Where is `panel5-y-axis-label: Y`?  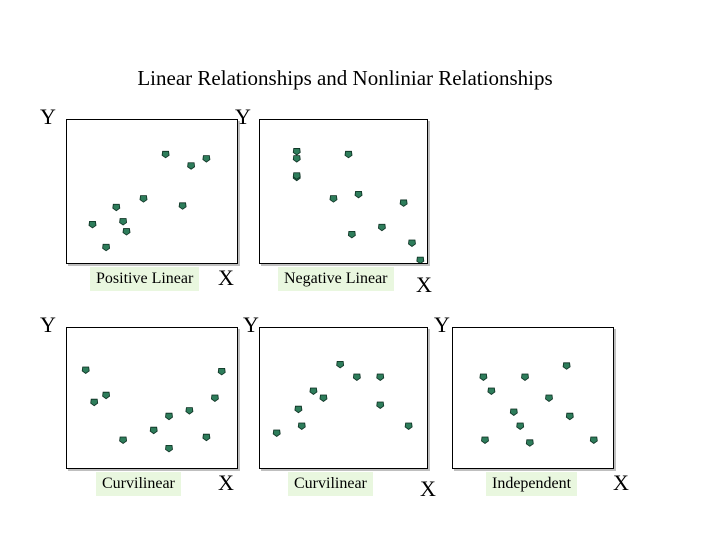
panel5-y-axis-label: Y is located at coordinates (442, 324).